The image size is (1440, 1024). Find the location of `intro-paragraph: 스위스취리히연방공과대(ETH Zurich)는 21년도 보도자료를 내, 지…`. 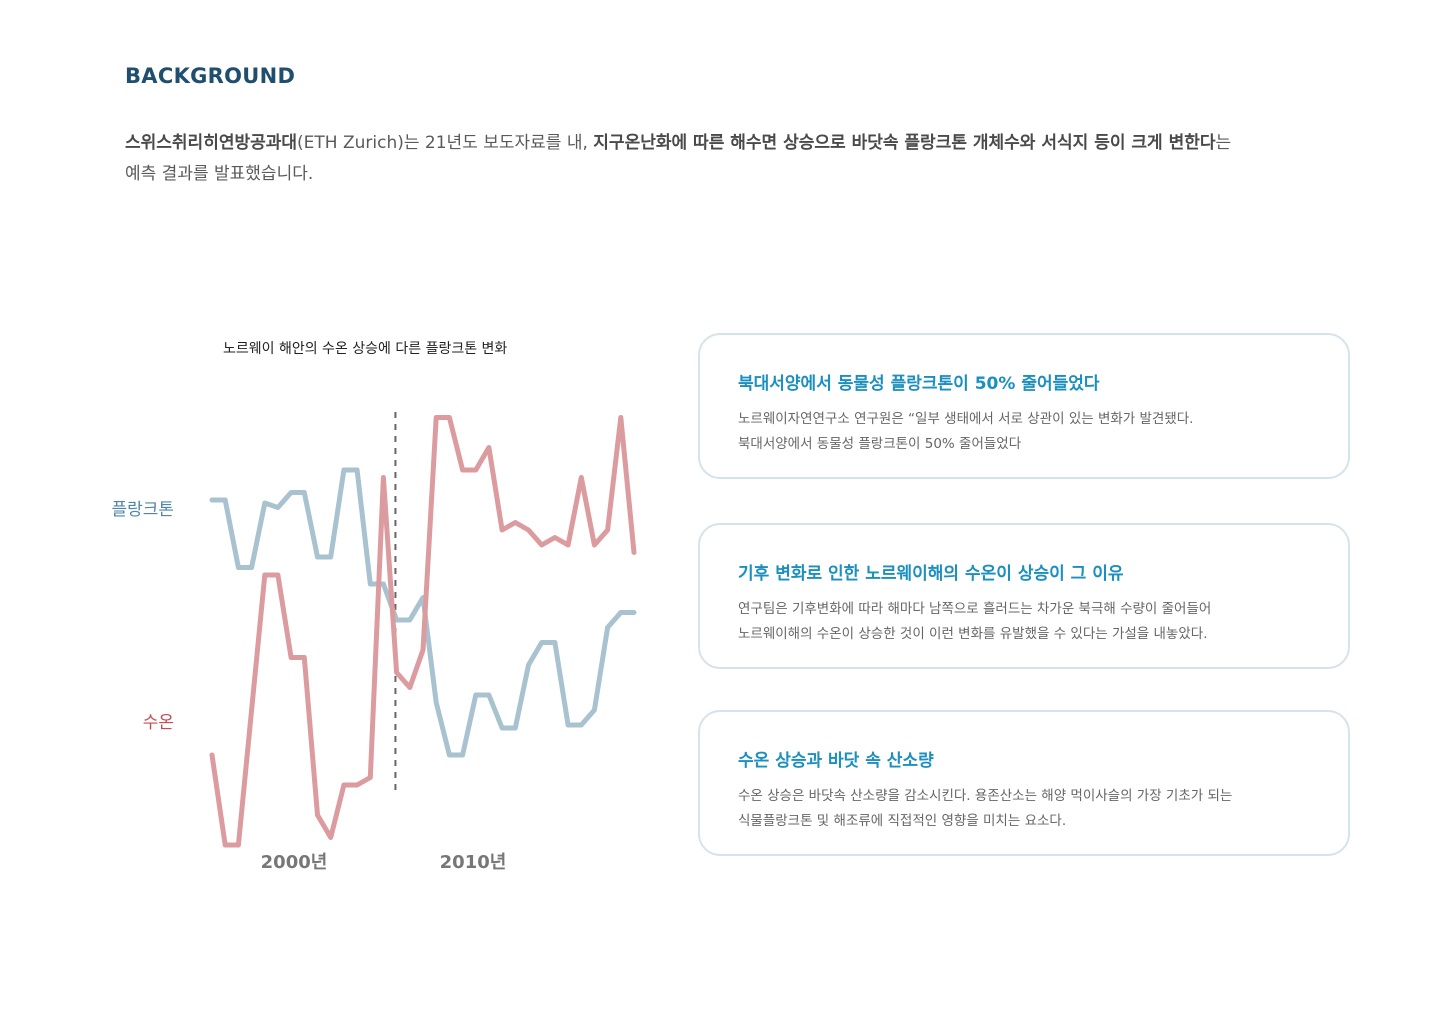

intro-paragraph: 스위스취리히연방공과대(ETH Zurich)는 21년도 보도자료를 내, 지… is located at coordinates (685, 159).